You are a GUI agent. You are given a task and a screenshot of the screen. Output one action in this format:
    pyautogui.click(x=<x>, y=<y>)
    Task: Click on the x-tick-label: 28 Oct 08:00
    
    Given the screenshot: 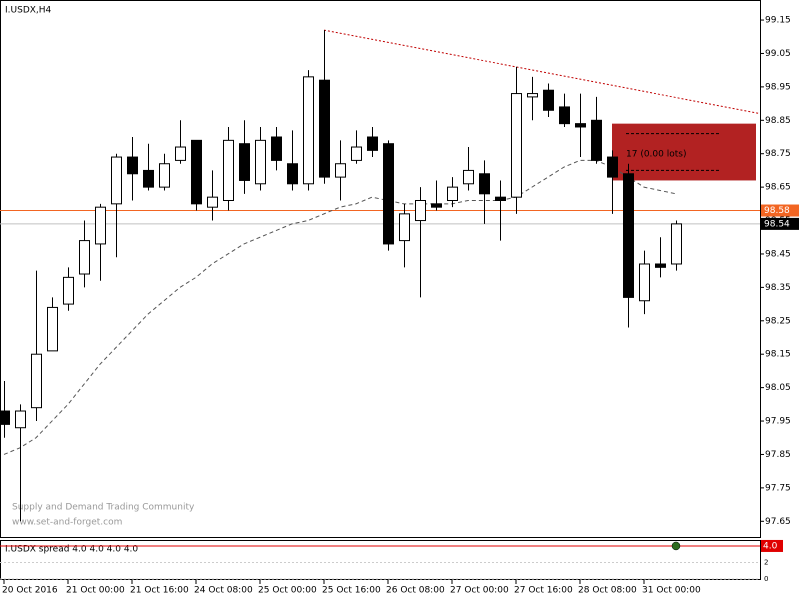 What is the action you would take?
    pyautogui.click(x=607, y=591)
    